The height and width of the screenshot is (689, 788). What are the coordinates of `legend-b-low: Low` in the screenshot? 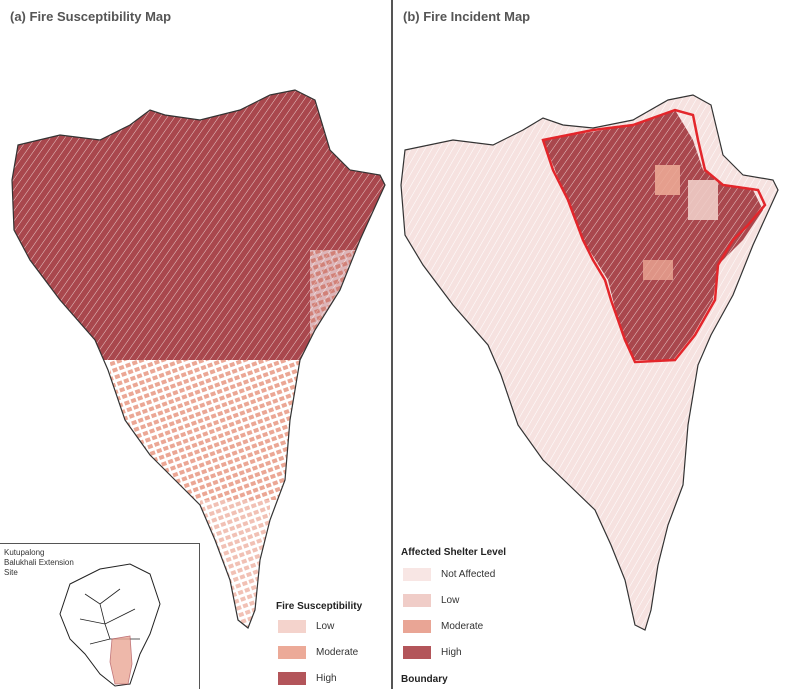 It's located at (431, 600).